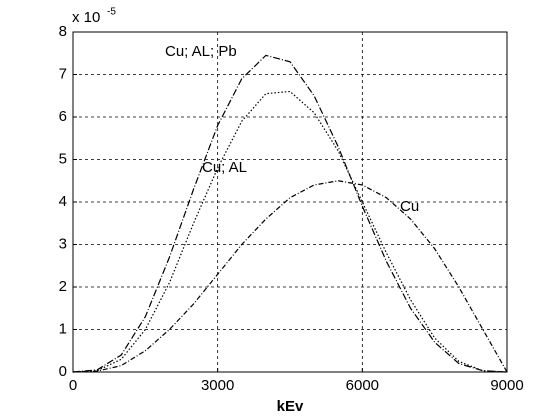 This screenshot has height=420, width=560. Describe the element at coordinates (63, 116) in the screenshot. I see `y-tick-label: 6` at that location.